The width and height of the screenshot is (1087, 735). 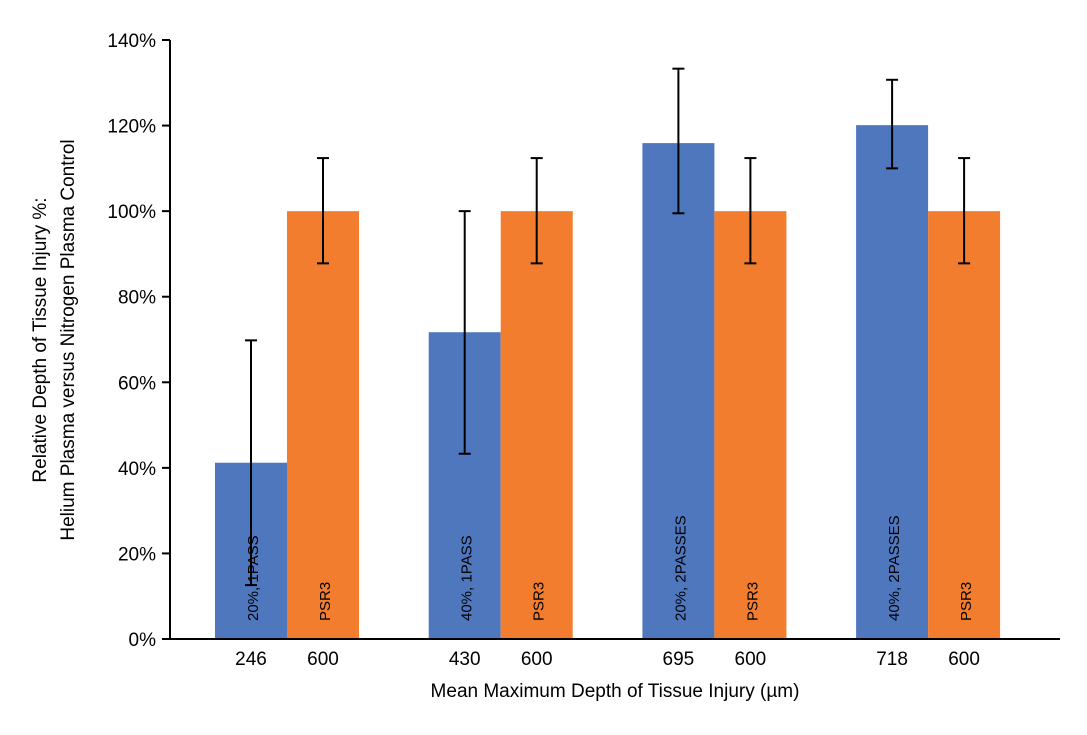 I want to click on x-tick-label: 430, so click(x=465, y=659).